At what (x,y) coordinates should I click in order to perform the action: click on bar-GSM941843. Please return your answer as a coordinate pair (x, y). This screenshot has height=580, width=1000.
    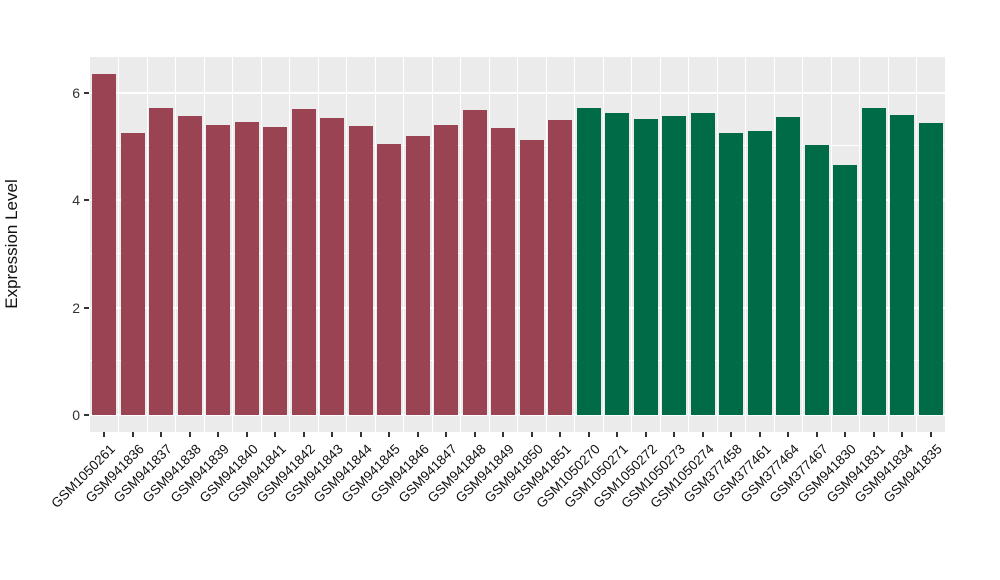
    Looking at the image, I should click on (332, 266).